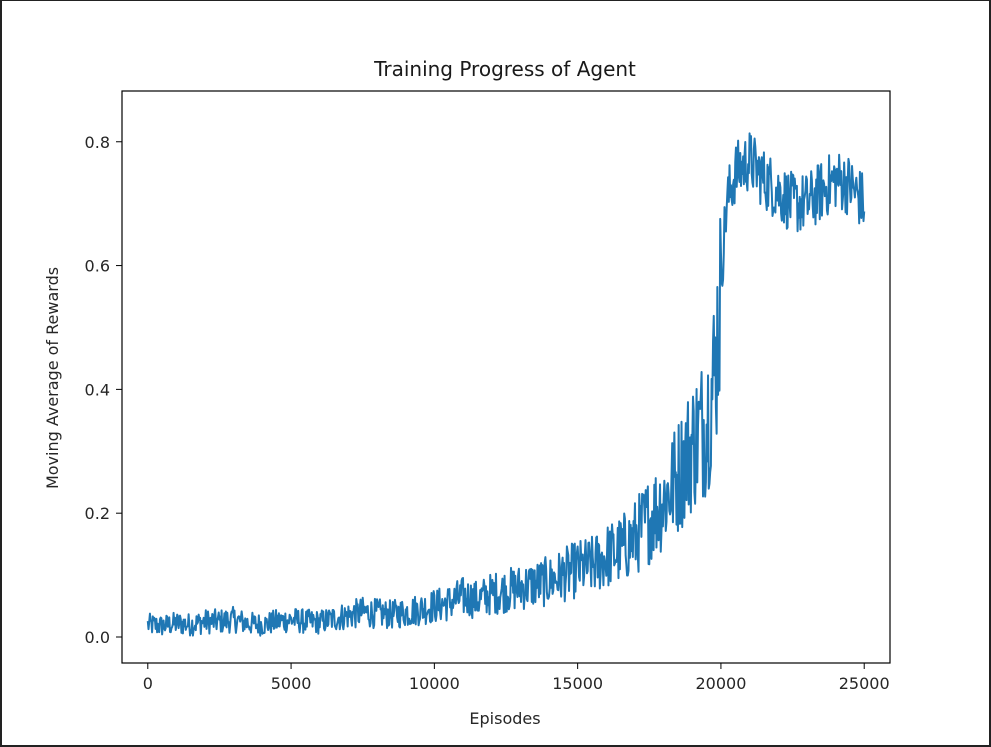 The image size is (991, 747). I want to click on y-axis: 0.0 0.2 0.4 0.6 0.8, so click(103, 390).